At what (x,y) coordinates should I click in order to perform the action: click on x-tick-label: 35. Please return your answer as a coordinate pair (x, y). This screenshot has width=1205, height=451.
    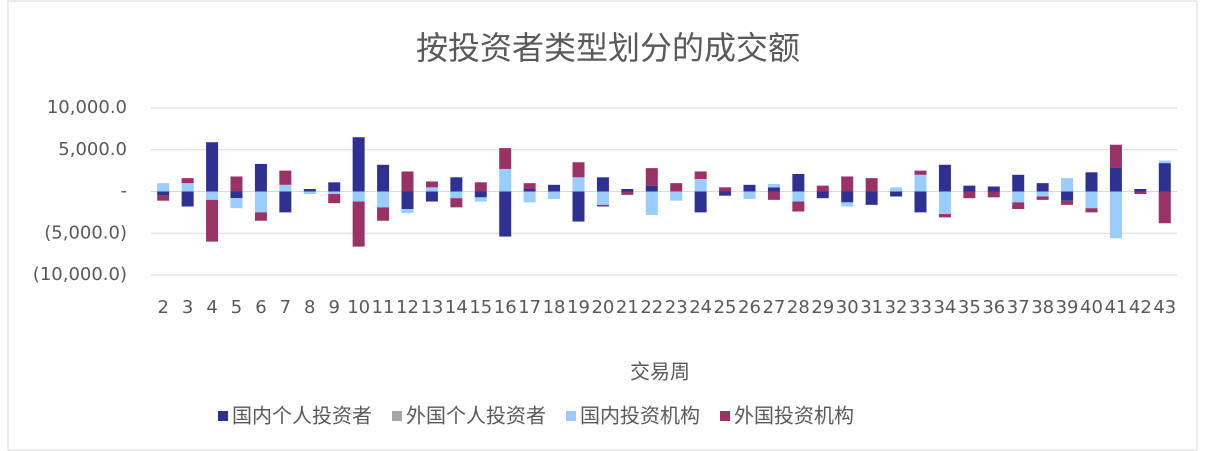
    Looking at the image, I should click on (969, 307).